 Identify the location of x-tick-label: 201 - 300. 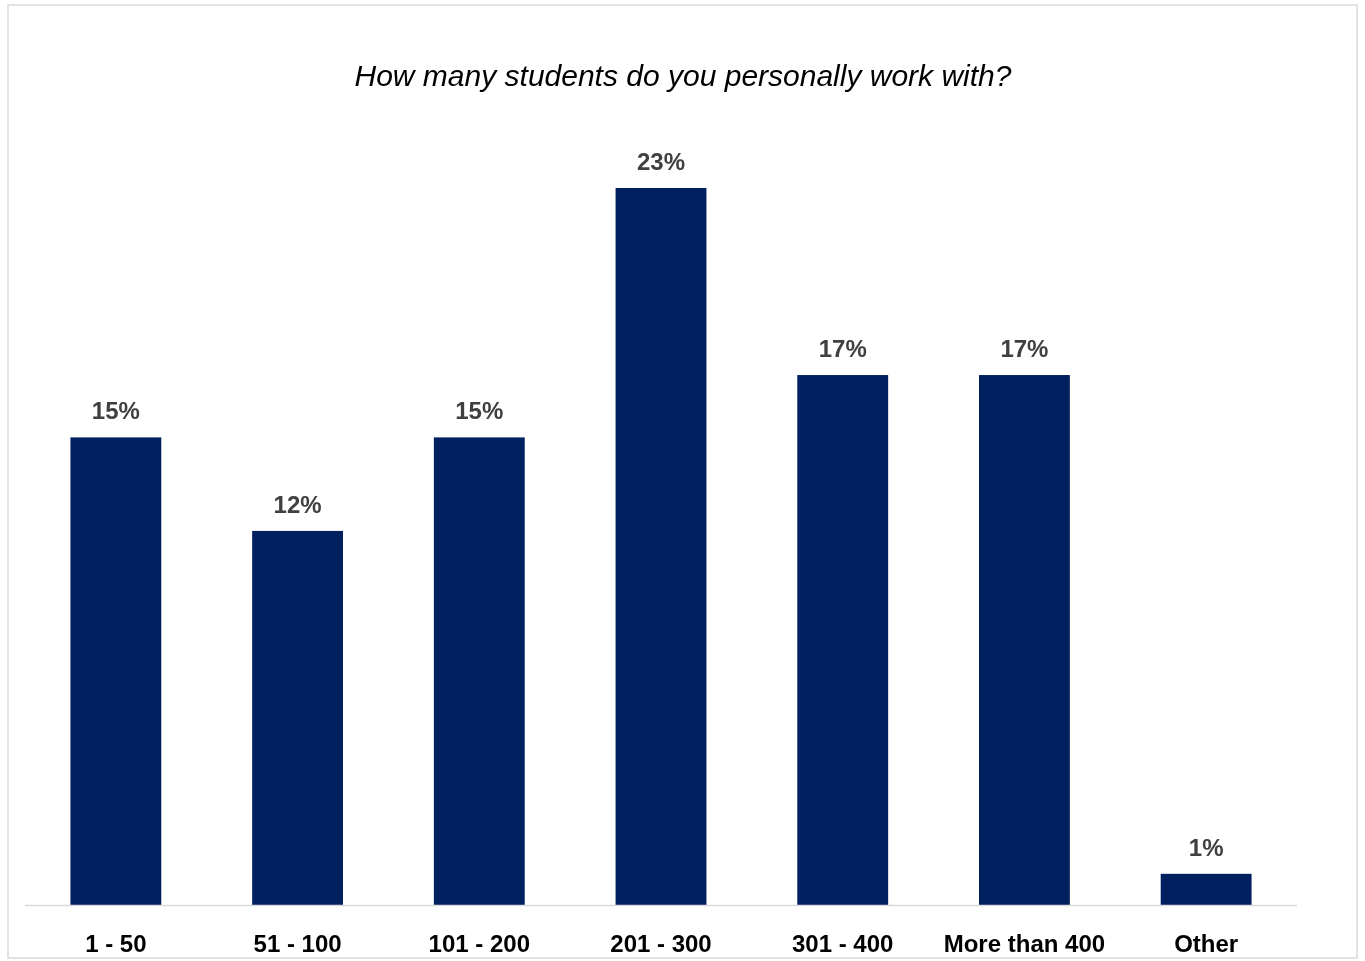
(661, 943).